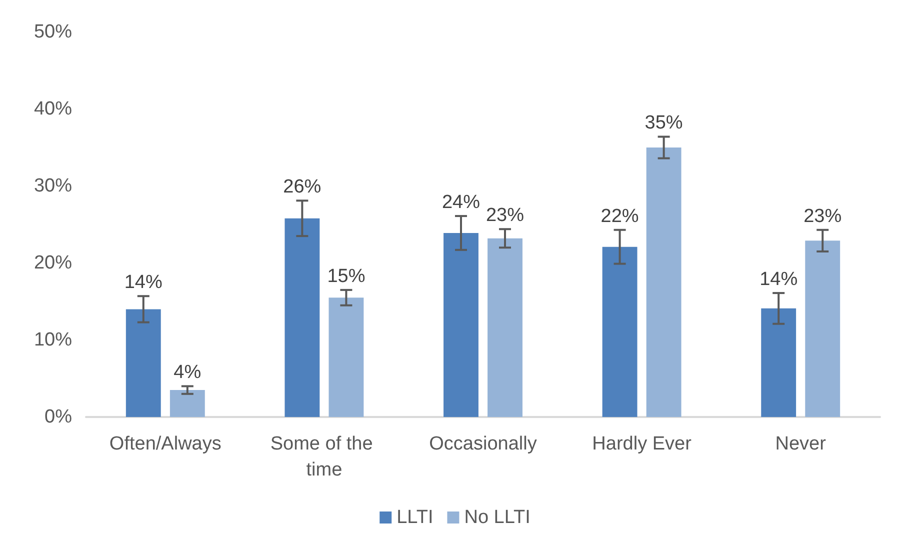  What do you see at coordinates (58, 417) in the screenshot?
I see `y-tick-label: 0%` at bounding box center [58, 417].